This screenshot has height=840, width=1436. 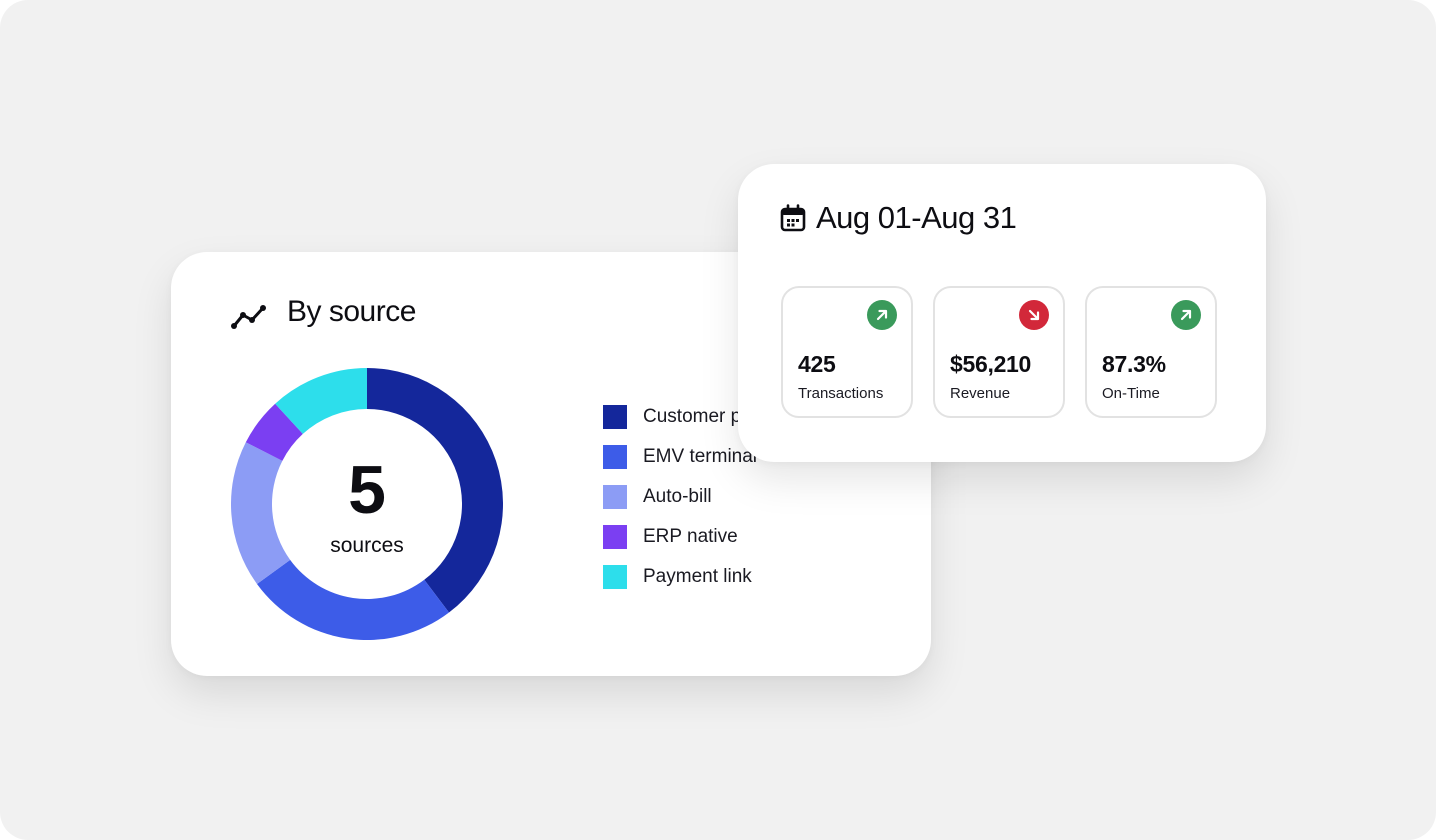 What do you see at coordinates (1134, 364) in the screenshot?
I see `metric-value: 87.3%` at bounding box center [1134, 364].